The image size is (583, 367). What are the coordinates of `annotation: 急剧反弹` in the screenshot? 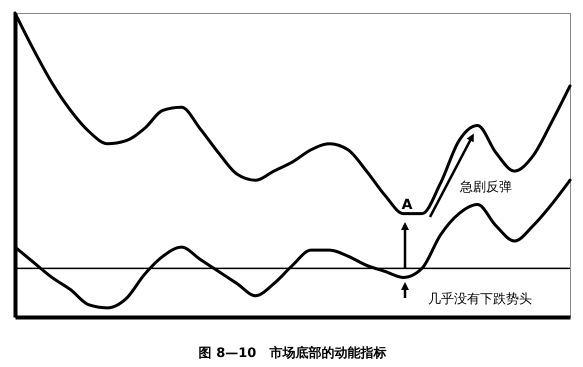 It's located at (485, 187).